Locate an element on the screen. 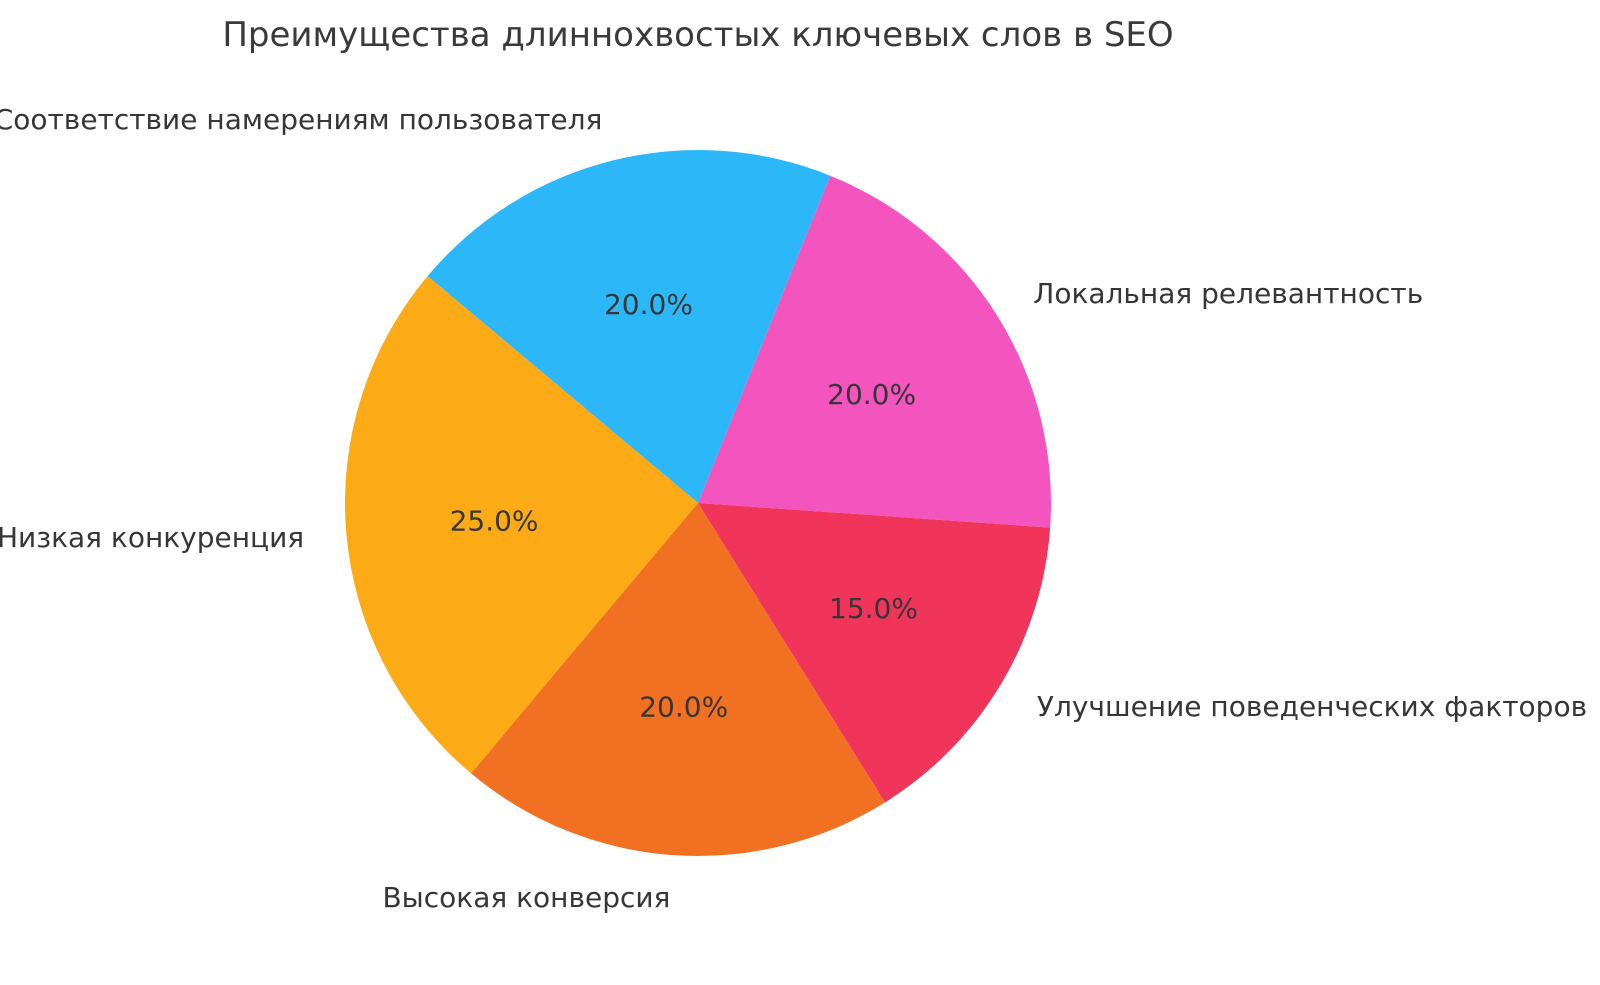 This screenshot has height=985, width=1600. pie-pct-label-3: 20.0% is located at coordinates (683, 707).